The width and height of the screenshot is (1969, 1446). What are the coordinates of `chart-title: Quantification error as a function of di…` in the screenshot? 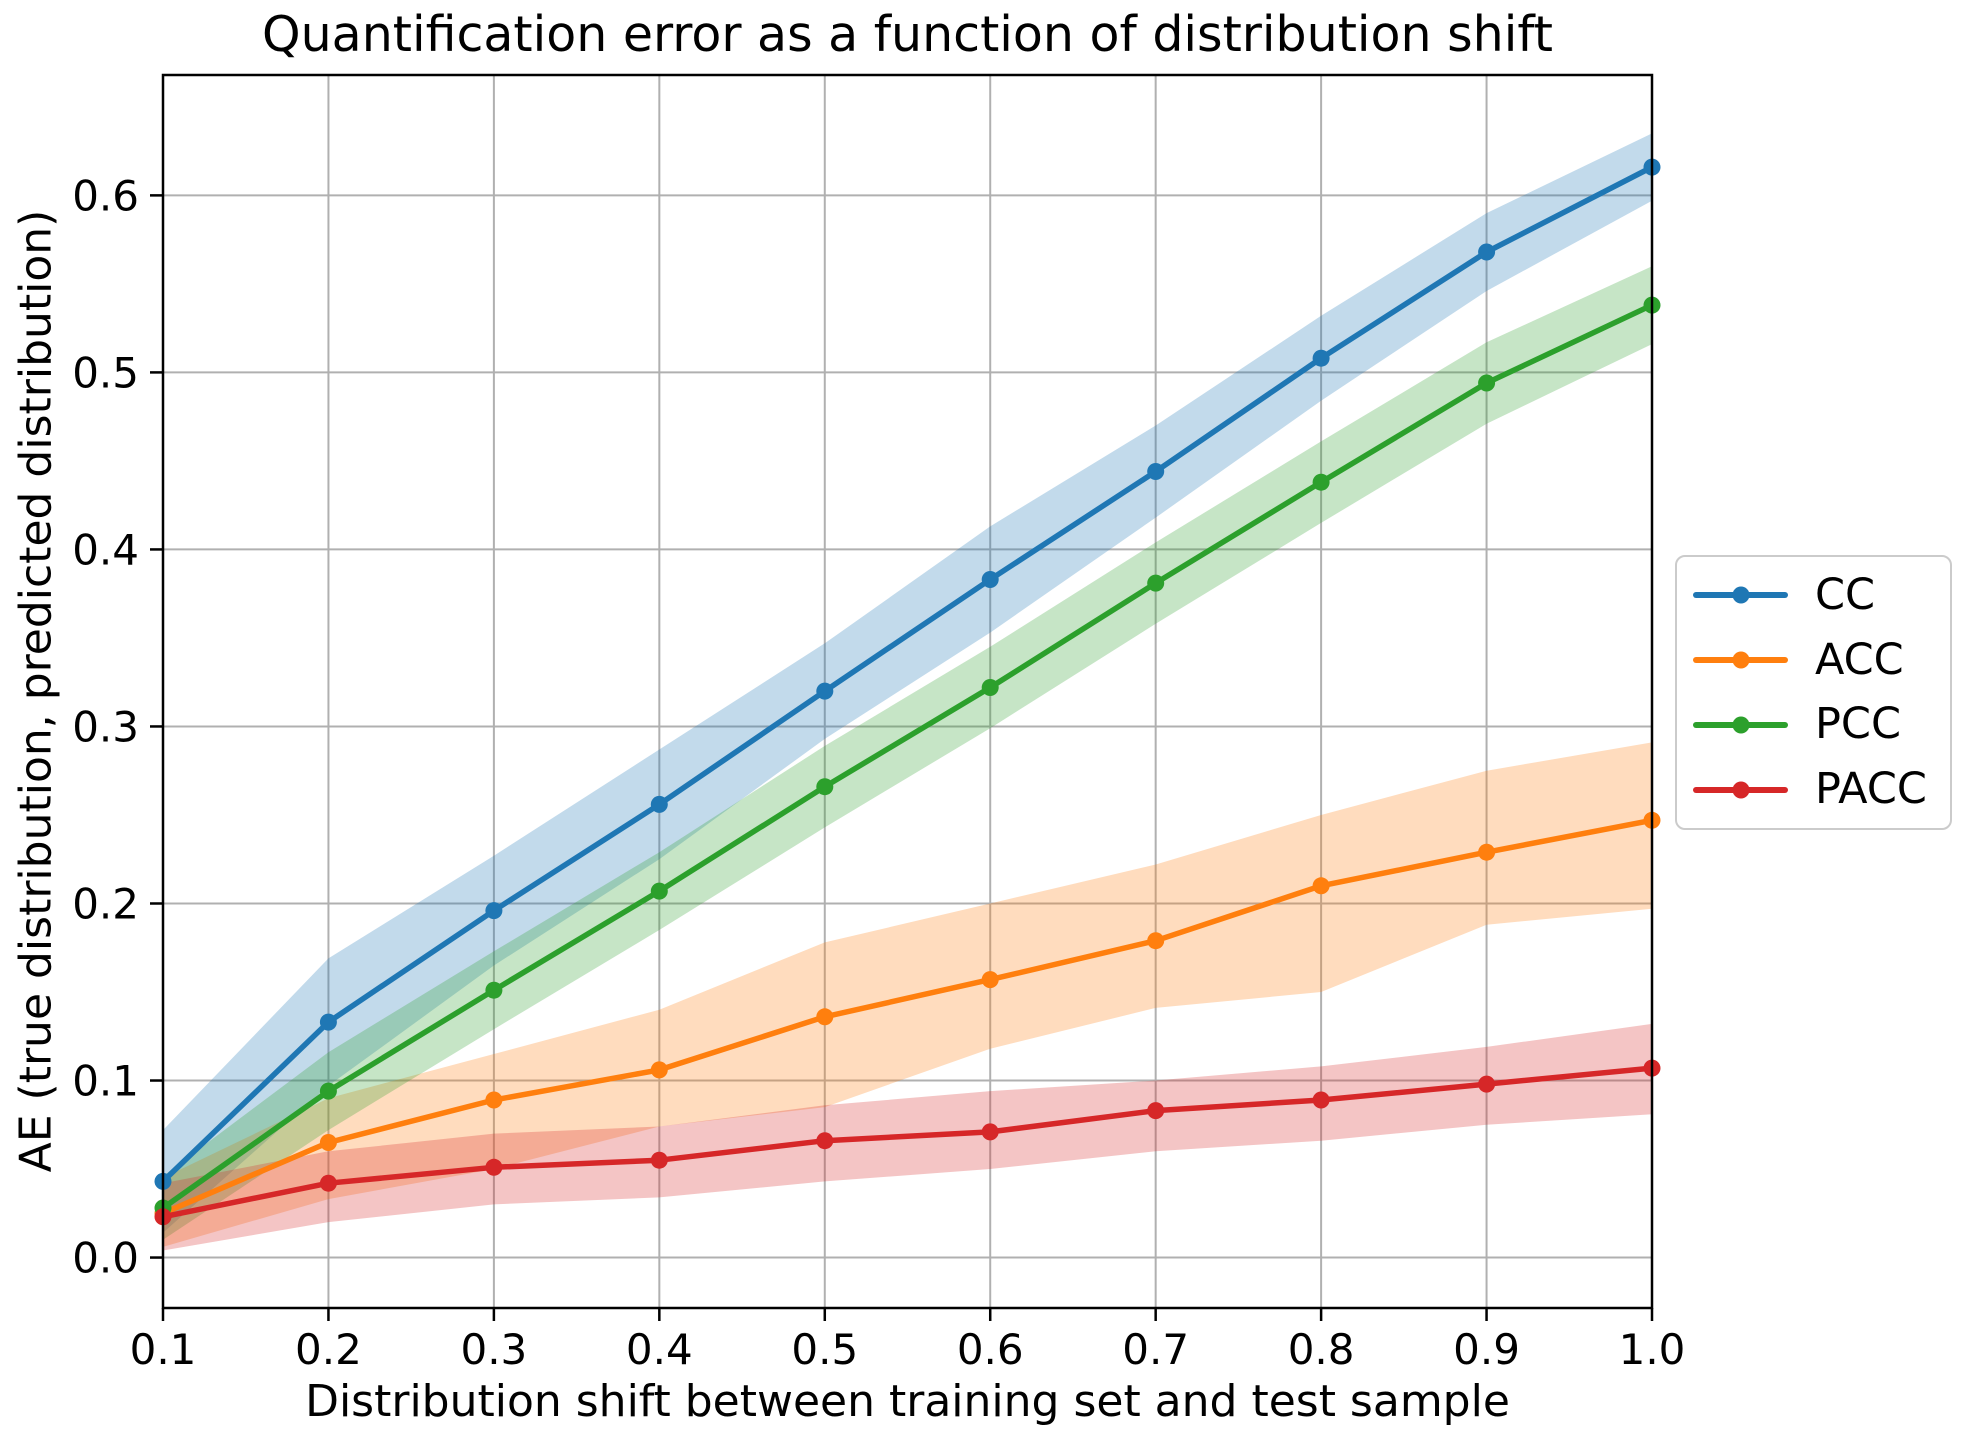 It's located at (907, 34).